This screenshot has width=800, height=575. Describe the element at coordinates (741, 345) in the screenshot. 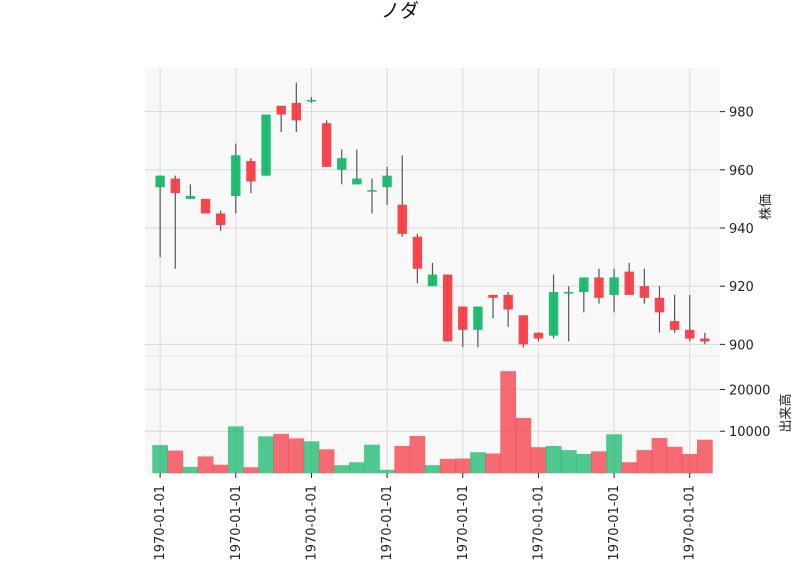

I see `price-tick-label: 900` at that location.